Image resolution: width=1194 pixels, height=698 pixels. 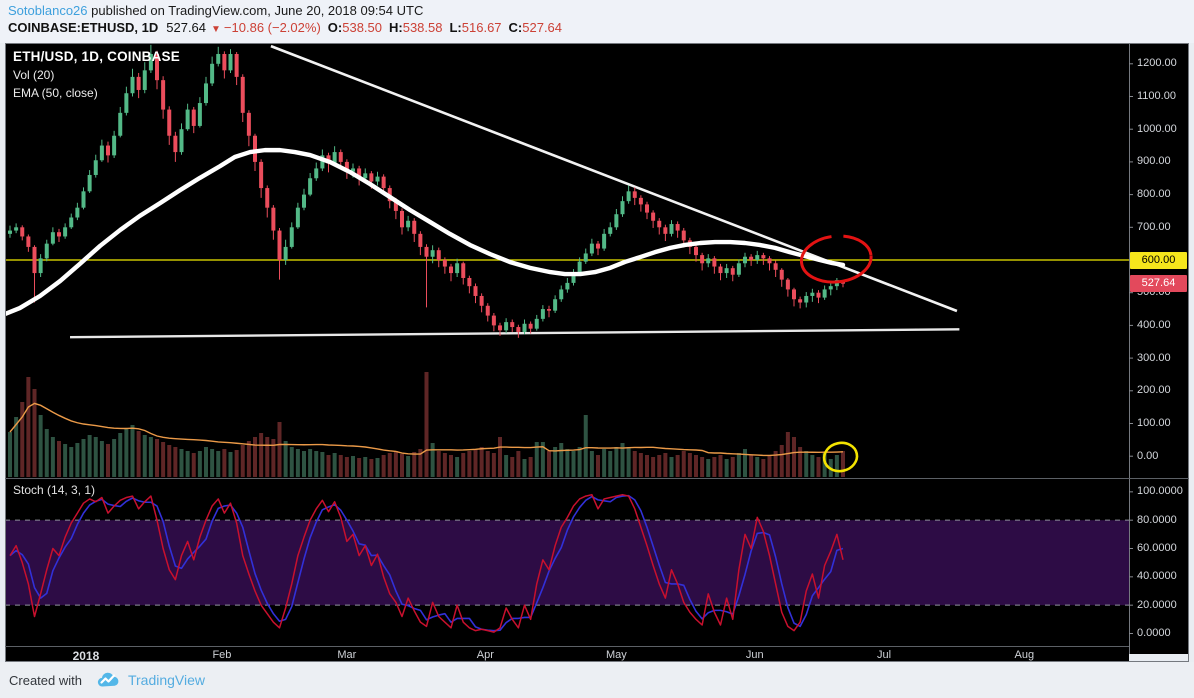 What do you see at coordinates (396, 27) in the screenshot?
I see `high-label: H:` at bounding box center [396, 27].